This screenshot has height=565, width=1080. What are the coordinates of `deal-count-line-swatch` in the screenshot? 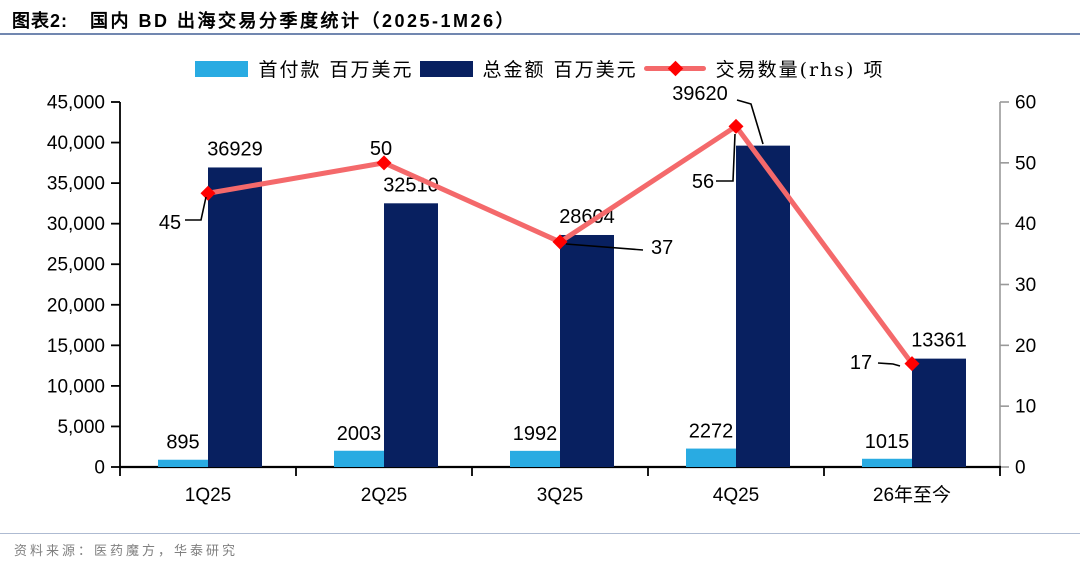 It's located at (674, 68).